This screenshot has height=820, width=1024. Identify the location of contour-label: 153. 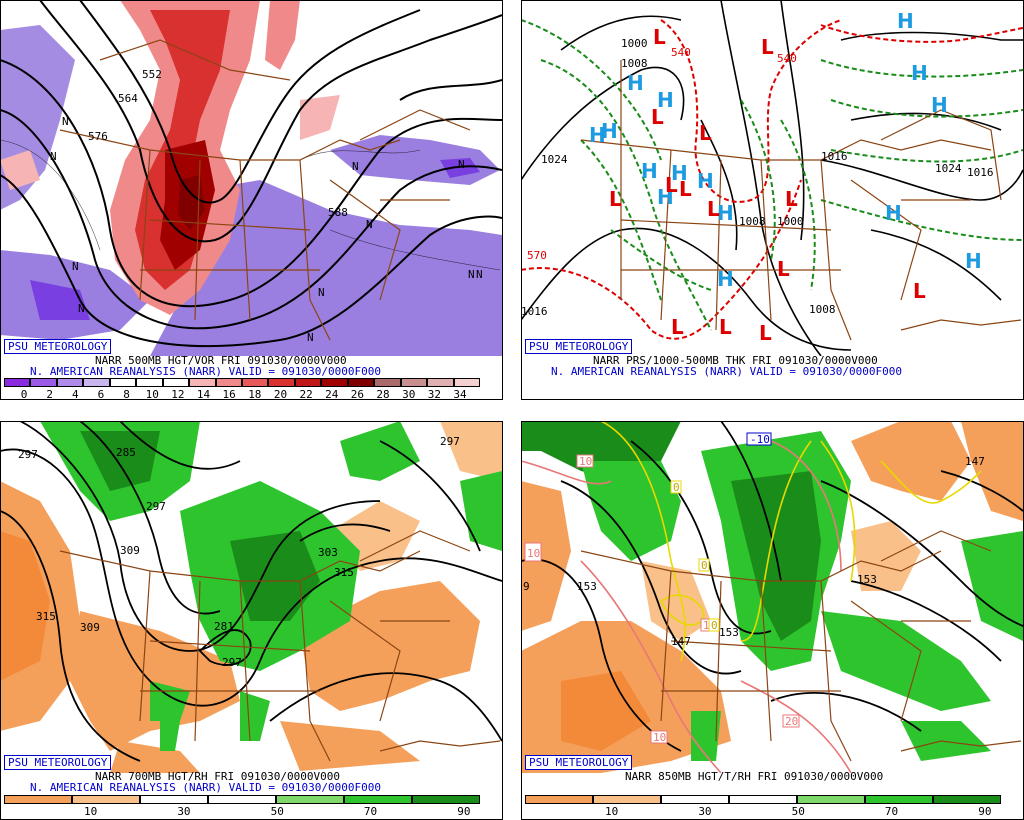
(729, 632).